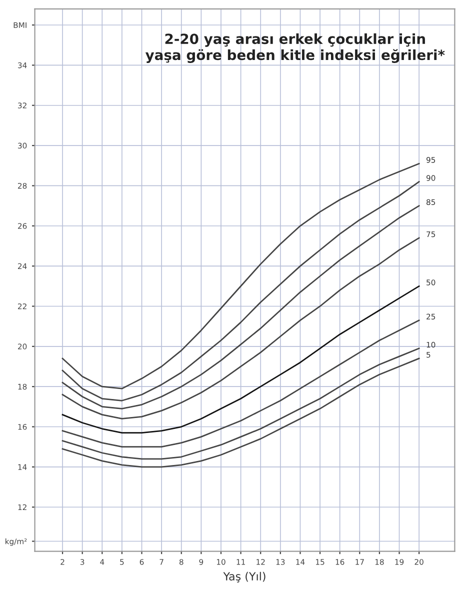 Image resolution: width=464 pixels, height=596 pixels. What do you see at coordinates (295, 48) in the screenshot?
I see `text: 2-20 yaş arası erkek çocuklar için yaşa göre beden kitle indeksi eğrileri*` at bounding box center [295, 48].